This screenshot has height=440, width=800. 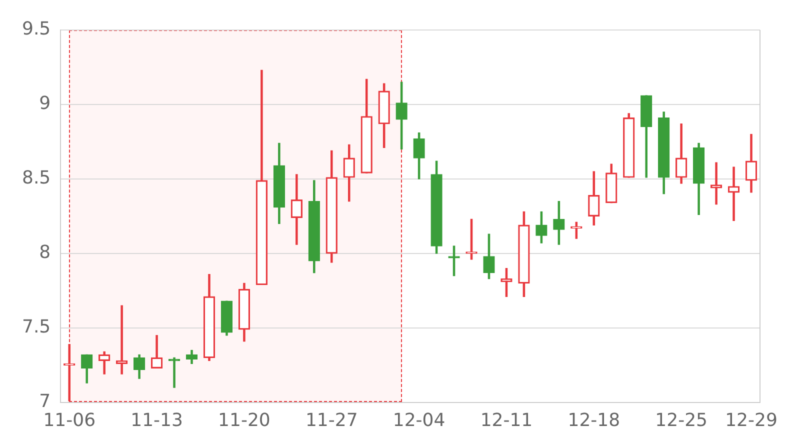 I want to click on x-tick-label: 12-11, so click(x=506, y=420).